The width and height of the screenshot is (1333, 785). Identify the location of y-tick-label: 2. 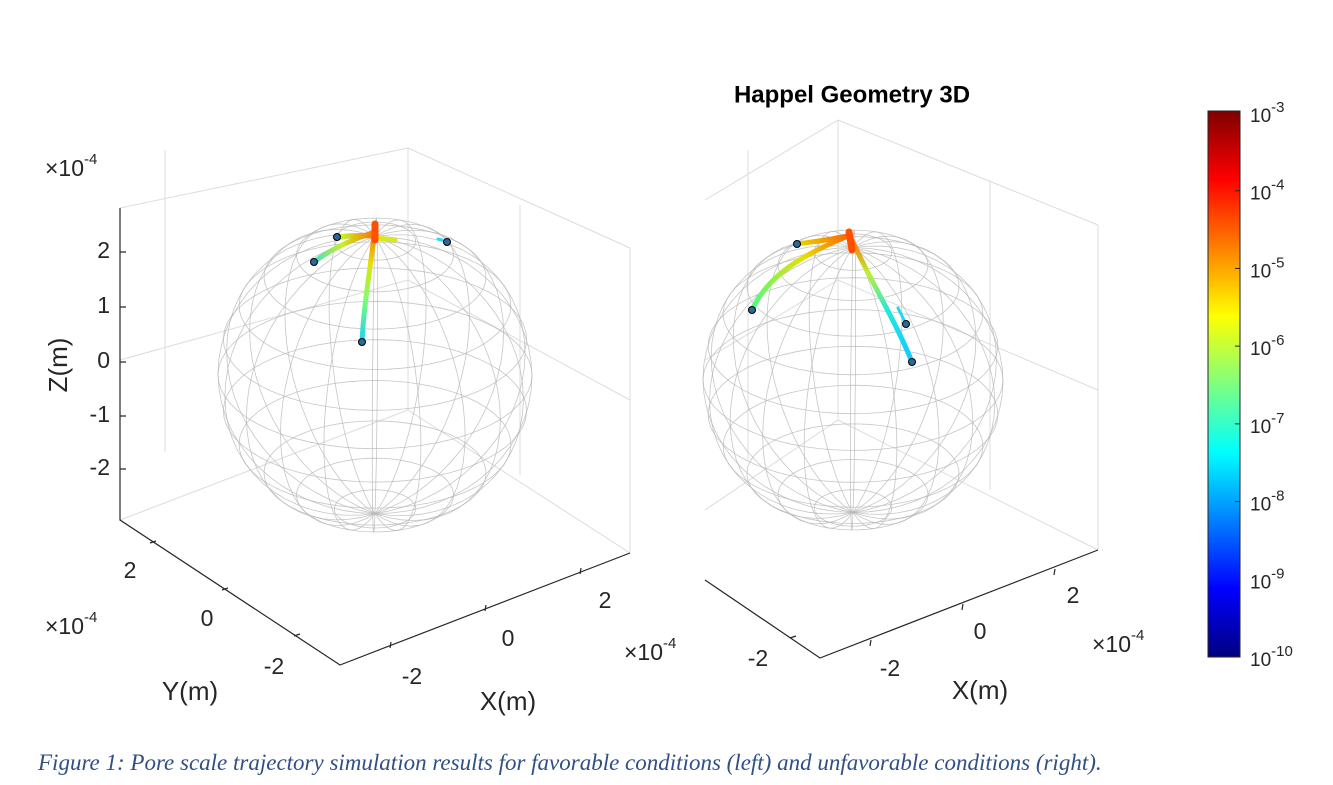
(130, 570).